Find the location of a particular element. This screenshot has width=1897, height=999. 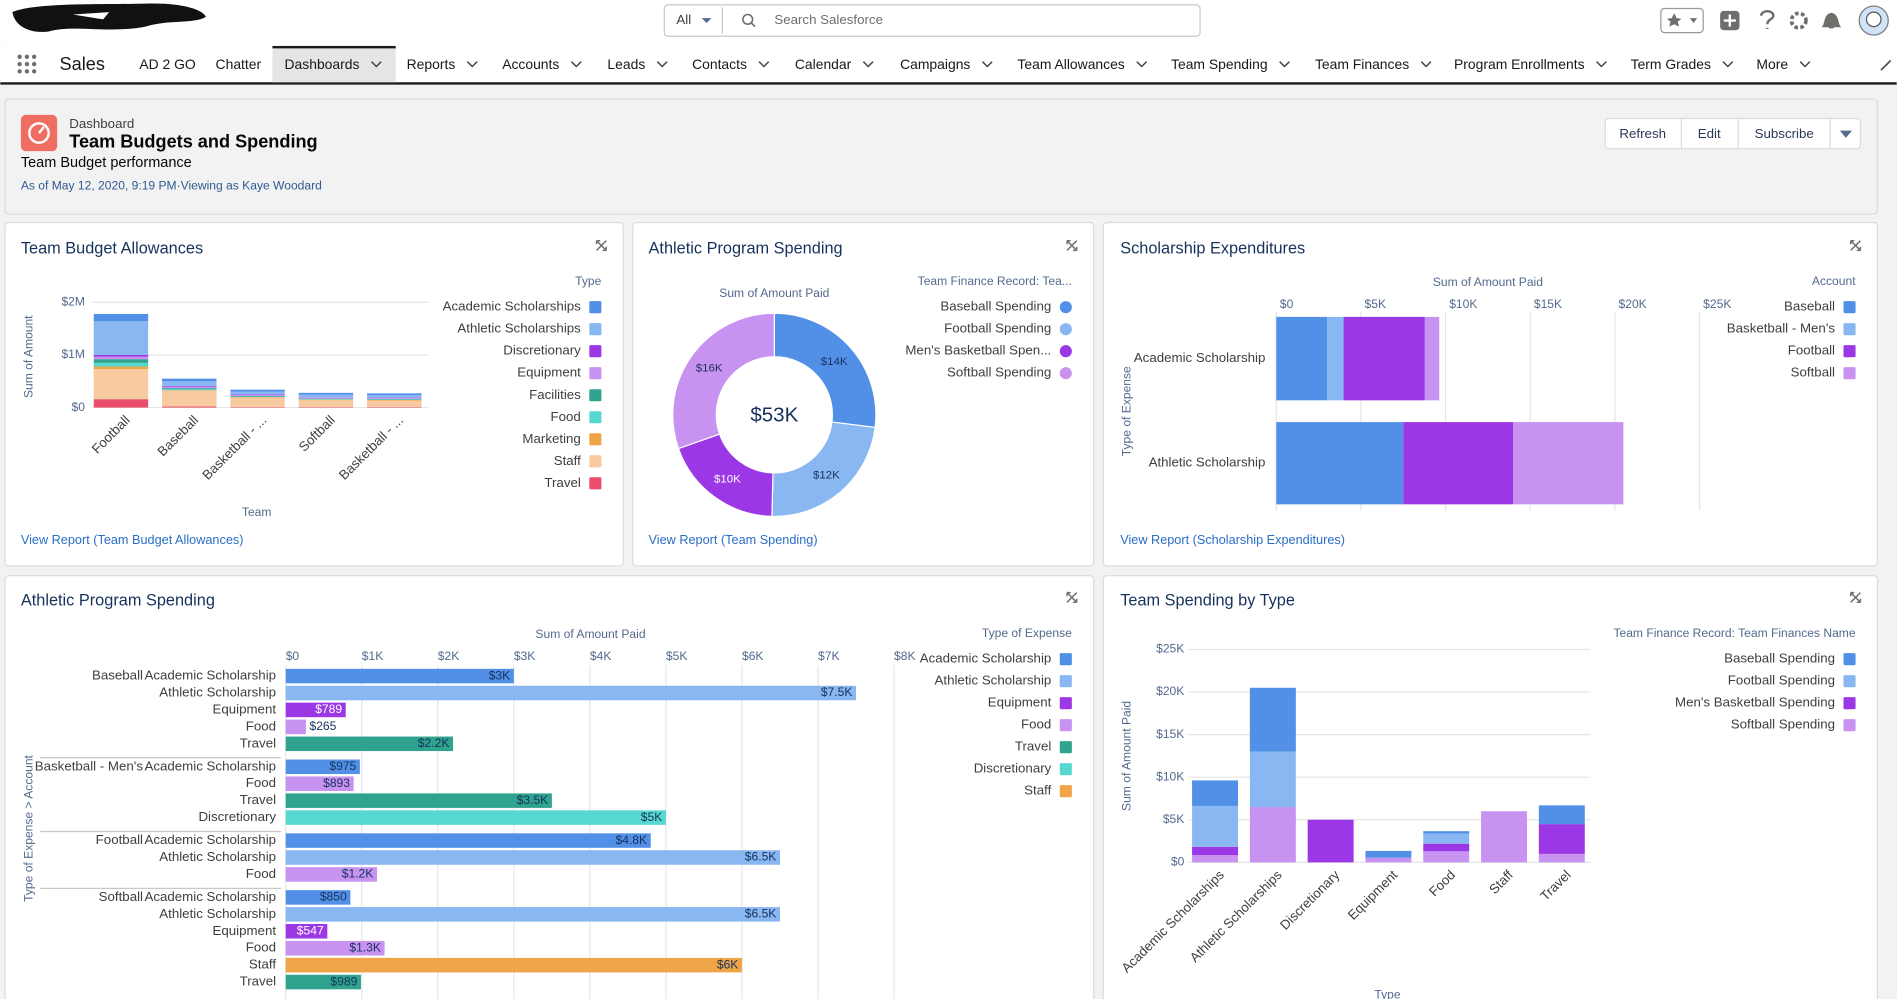

view-report-link: View Report (Scholarship Expenditures) is located at coordinates (1232, 540).